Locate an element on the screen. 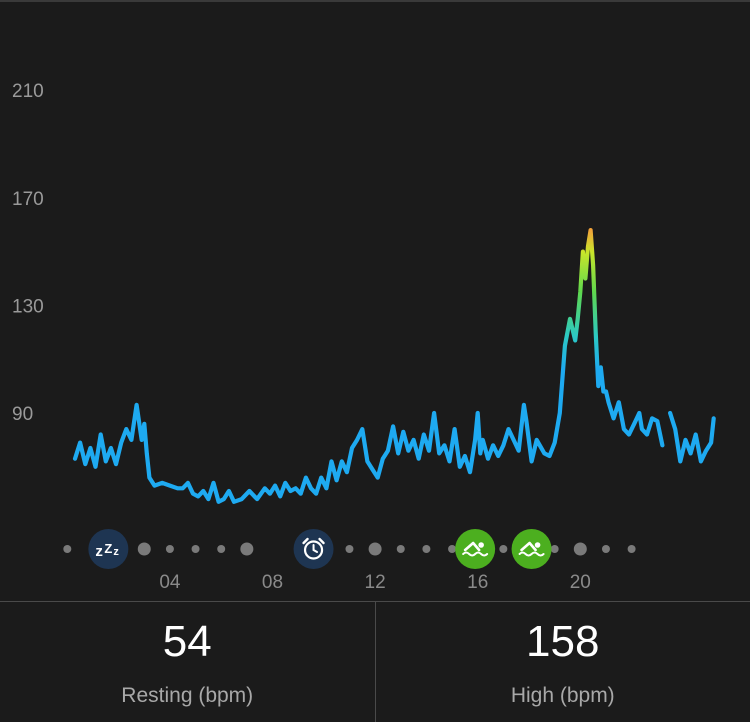 This screenshot has height=722, width=750. alarm-clock-icon is located at coordinates (314, 549).